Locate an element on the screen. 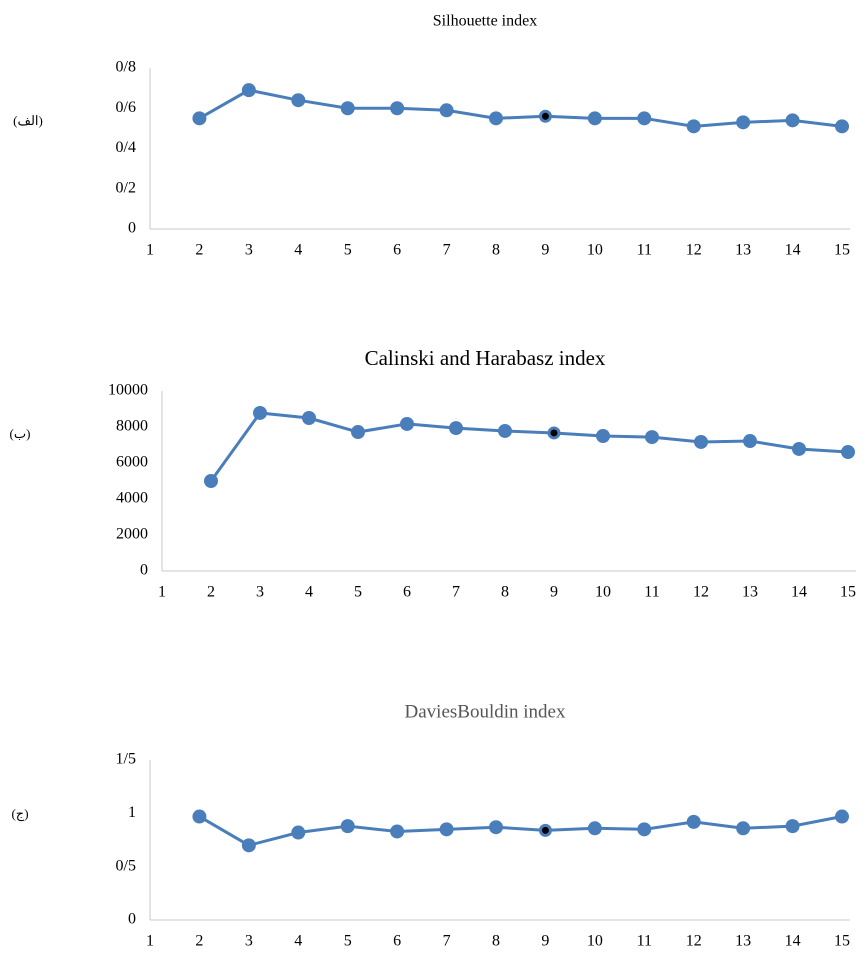 This screenshot has width=868, height=954. panel-label: (الف) is located at coordinates (28, 120).